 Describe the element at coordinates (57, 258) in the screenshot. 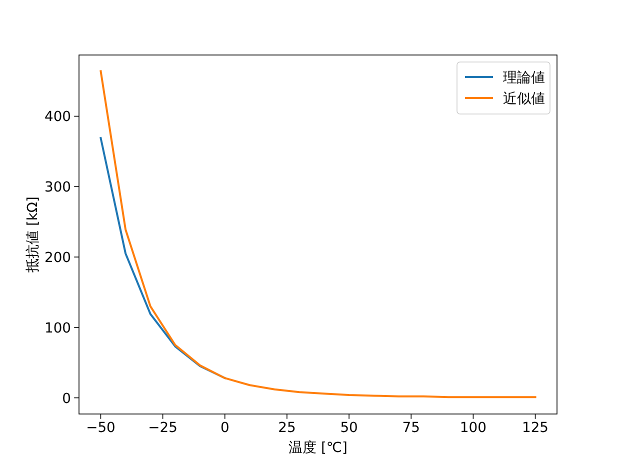

I see `y-tick-label: 200` at that location.